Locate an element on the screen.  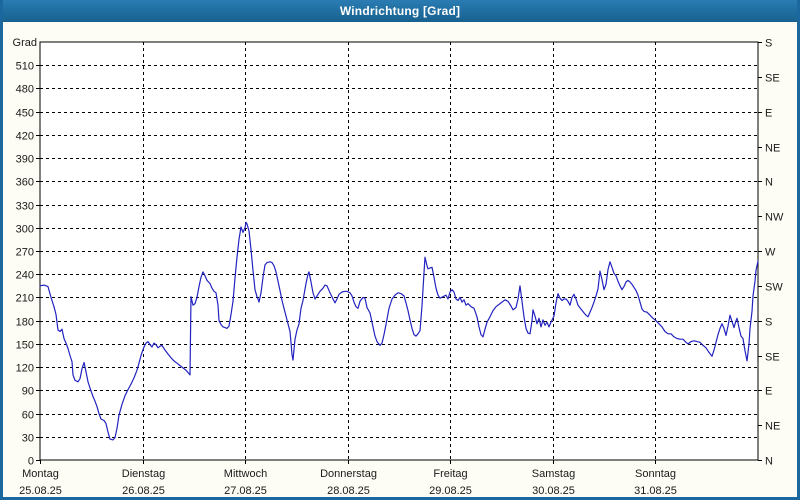
day-date-label: 30.08.25 is located at coordinates (553, 491).